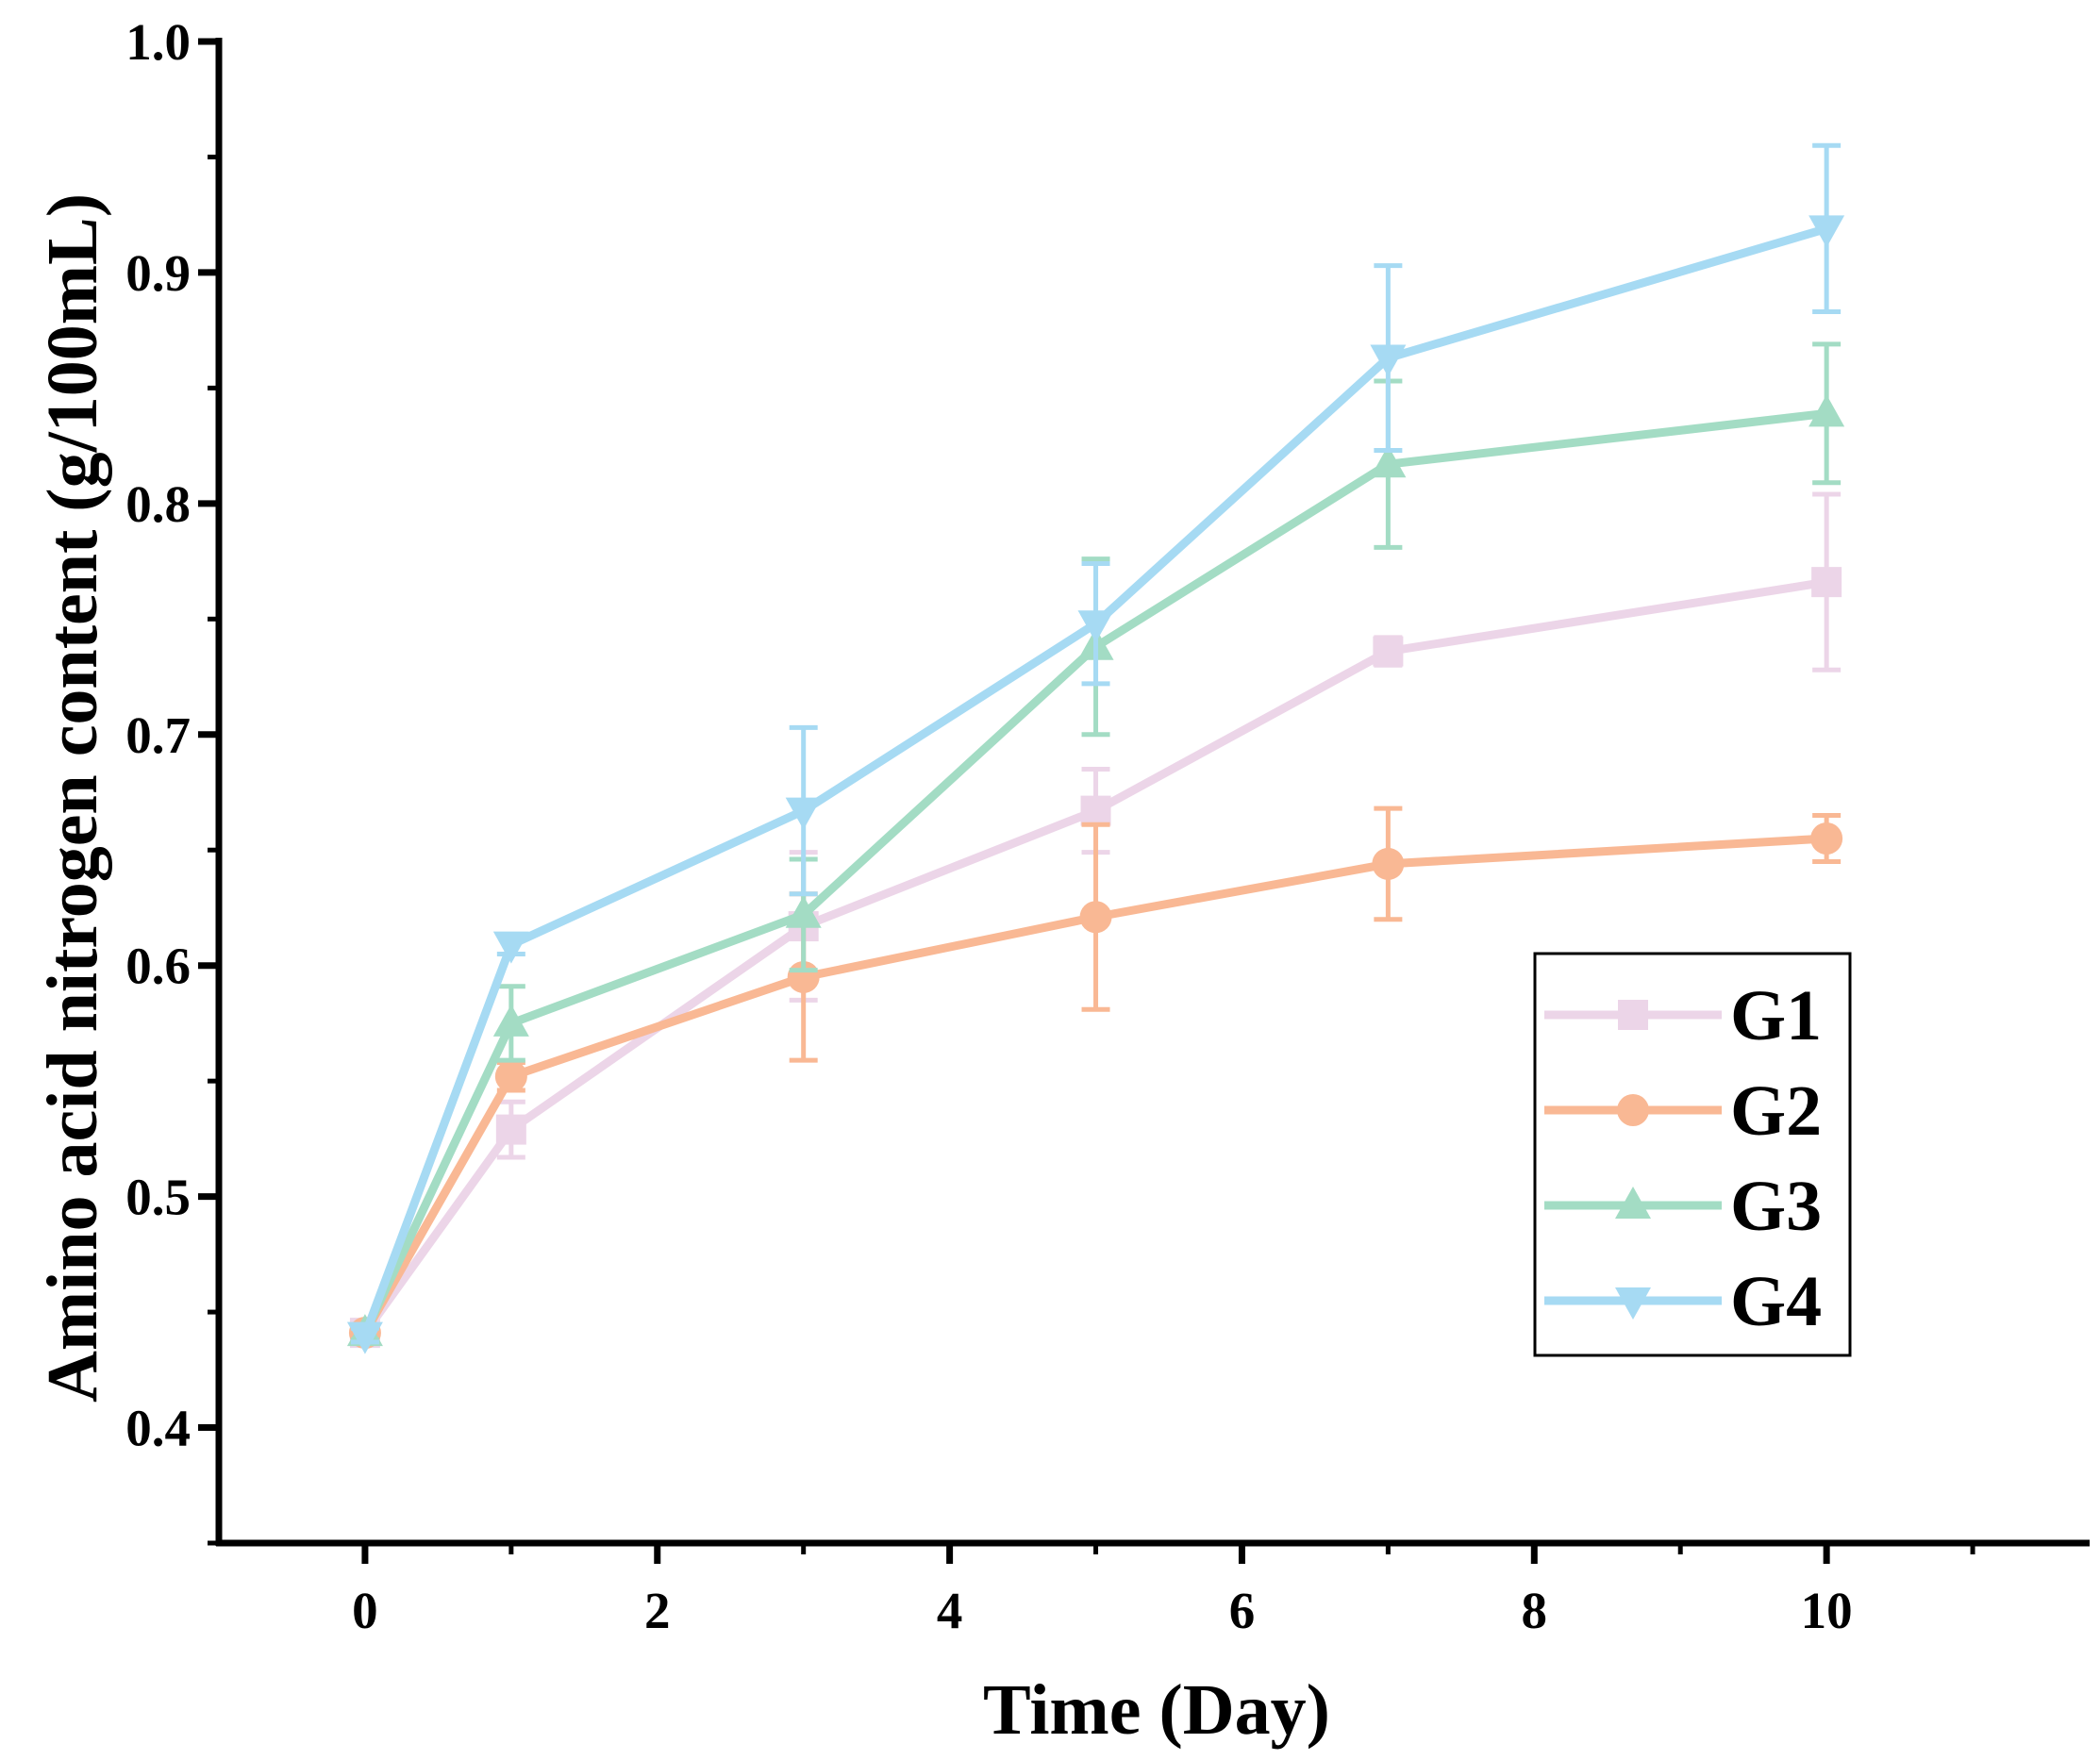 This screenshot has width=2100, height=1760. Describe the element at coordinates (657, 1611) in the screenshot. I see `x-tick-label: 2` at that location.